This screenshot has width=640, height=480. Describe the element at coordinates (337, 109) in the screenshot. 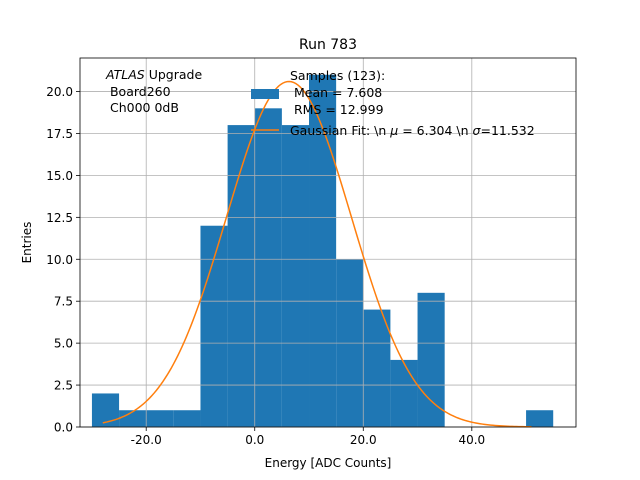

I see `legend-rms-line: RMS = 12.999` at that location.